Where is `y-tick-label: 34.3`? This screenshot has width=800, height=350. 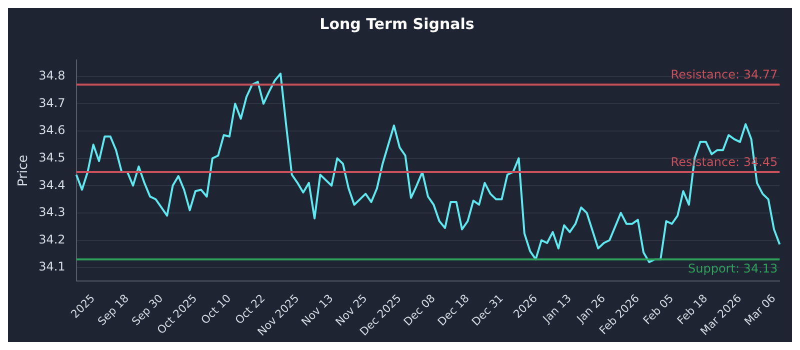
y-tick-label: 34.3 is located at coordinates (52, 212).